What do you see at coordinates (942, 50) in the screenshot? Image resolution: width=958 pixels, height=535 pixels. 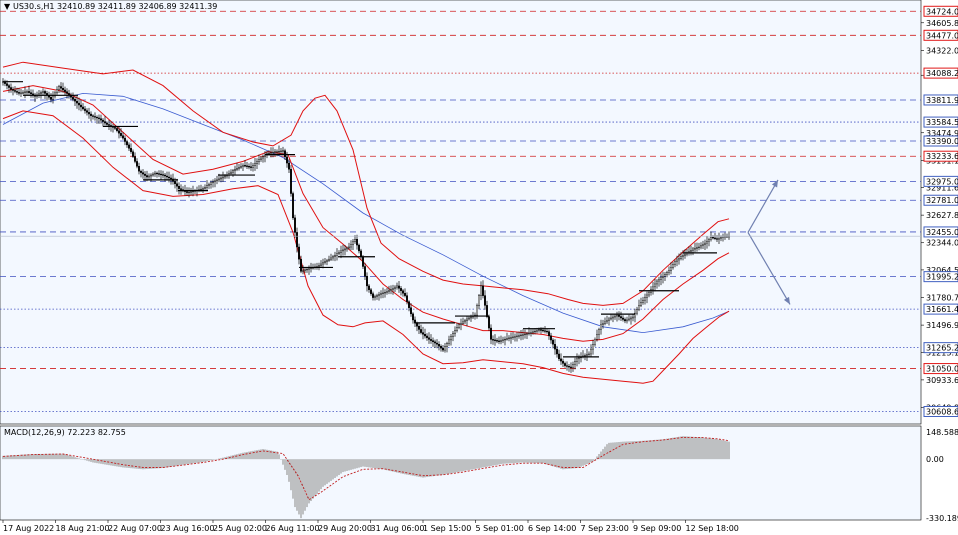 I see `price-tick-label: 34322.00` at bounding box center [942, 50].